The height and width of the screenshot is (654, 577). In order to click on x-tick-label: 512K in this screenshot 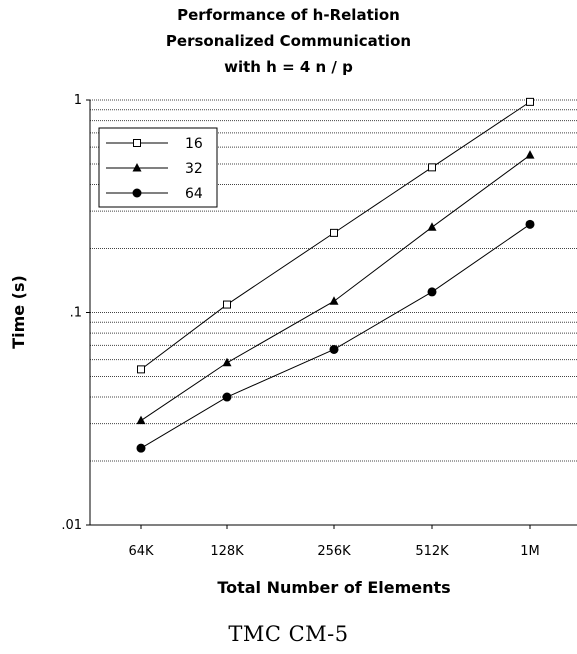, I will do `click(432, 551)`.